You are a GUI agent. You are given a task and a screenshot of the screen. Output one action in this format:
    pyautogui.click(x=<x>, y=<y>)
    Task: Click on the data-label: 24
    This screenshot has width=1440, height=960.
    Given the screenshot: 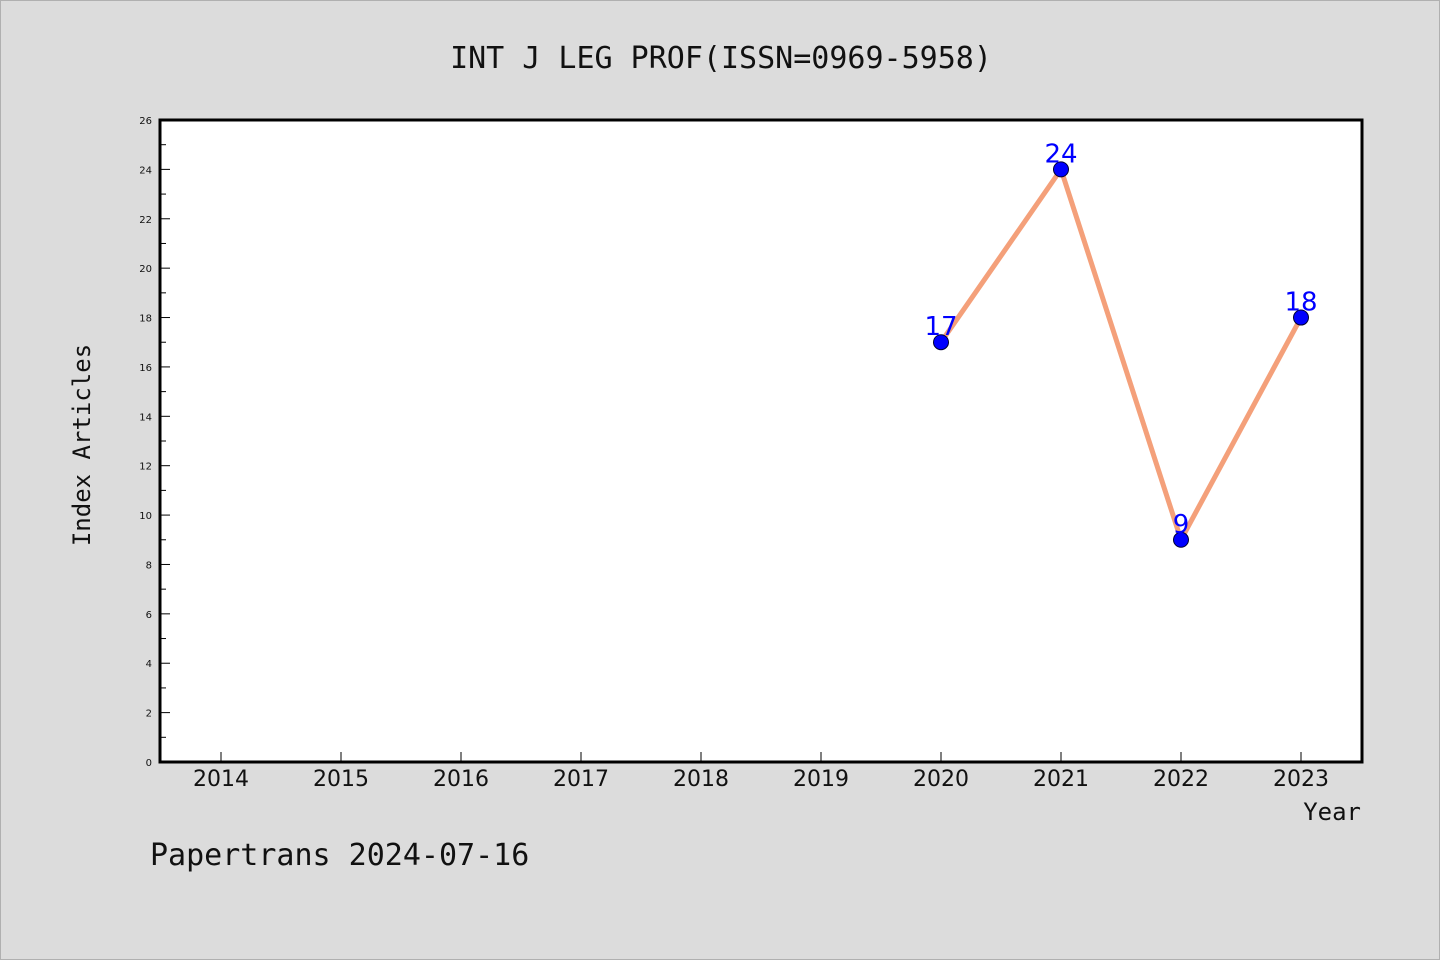 What is the action you would take?
    pyautogui.click(x=1060, y=154)
    